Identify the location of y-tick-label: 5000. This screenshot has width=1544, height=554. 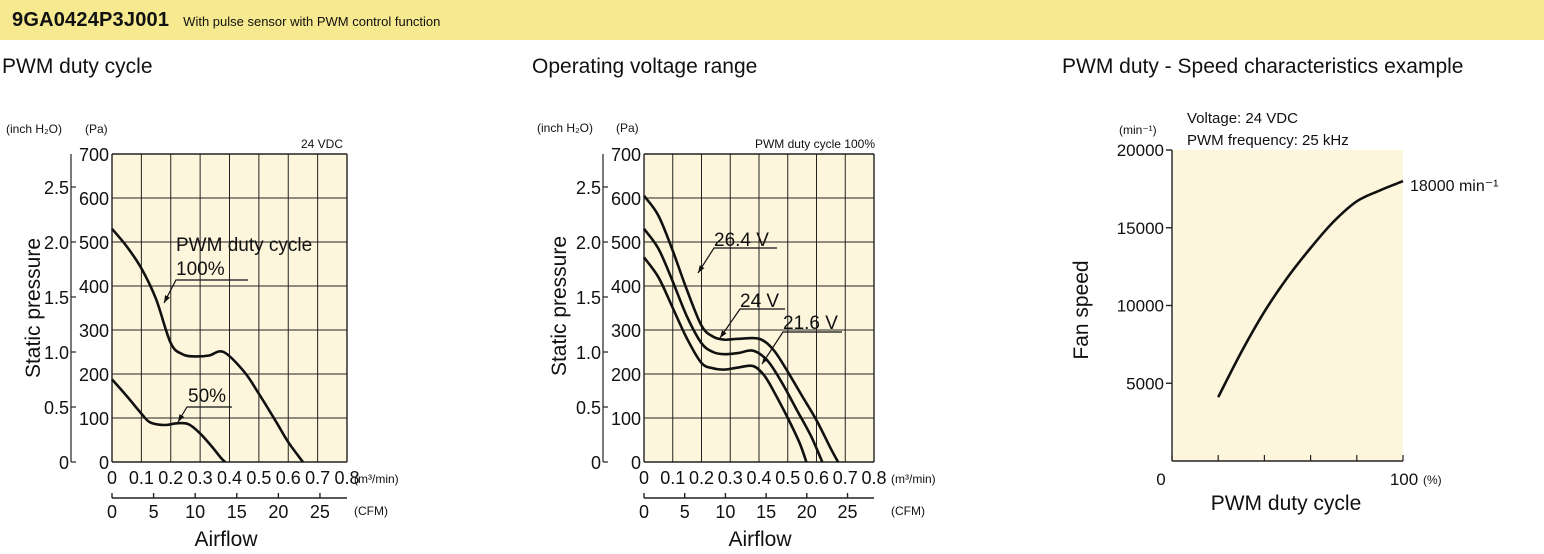
(1145, 383).